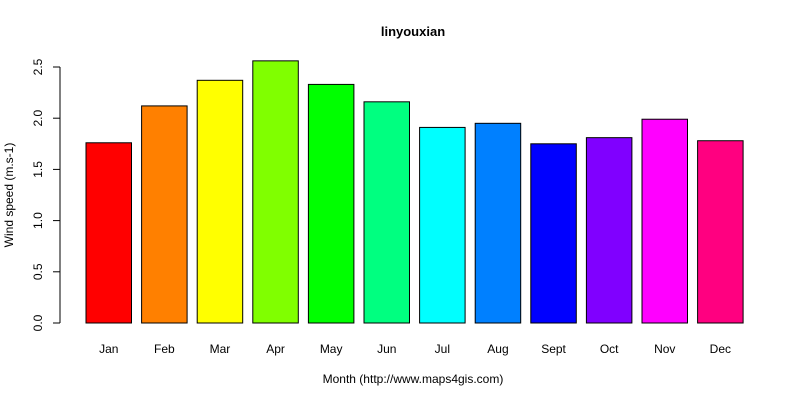 The height and width of the screenshot is (400, 800). I want to click on bar-mar, so click(220, 201).